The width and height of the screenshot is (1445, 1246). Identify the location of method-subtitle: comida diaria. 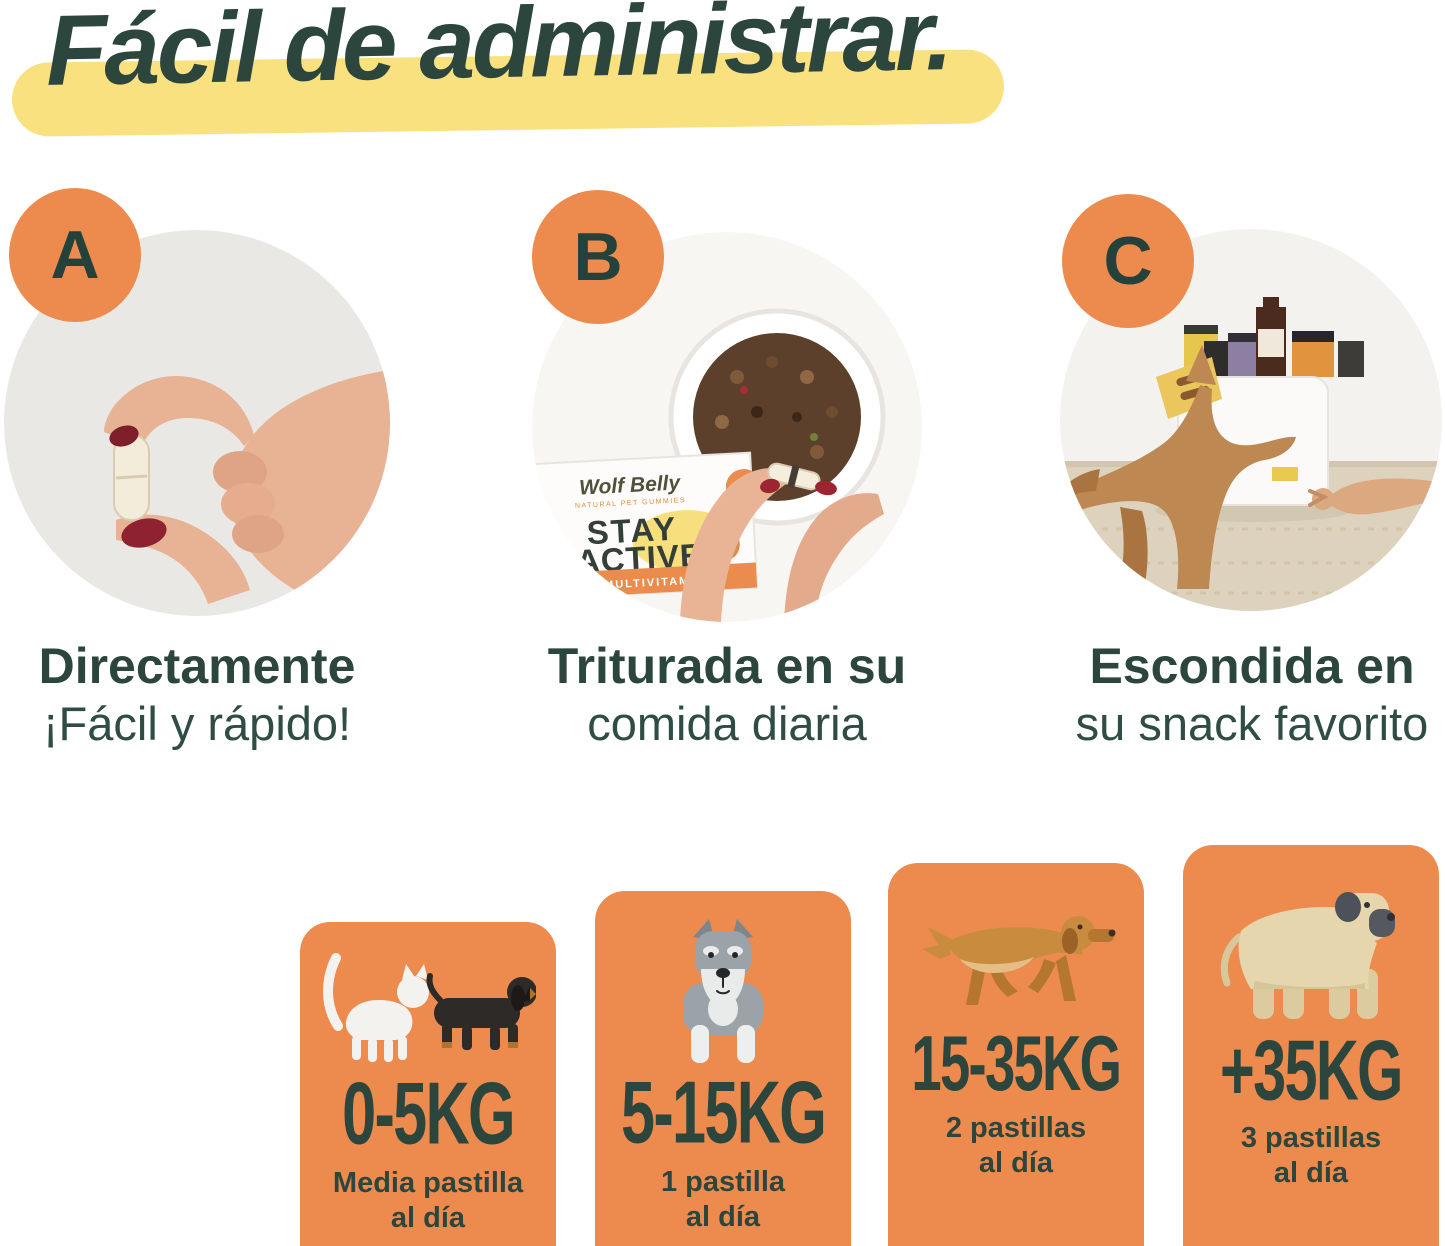
(727, 723).